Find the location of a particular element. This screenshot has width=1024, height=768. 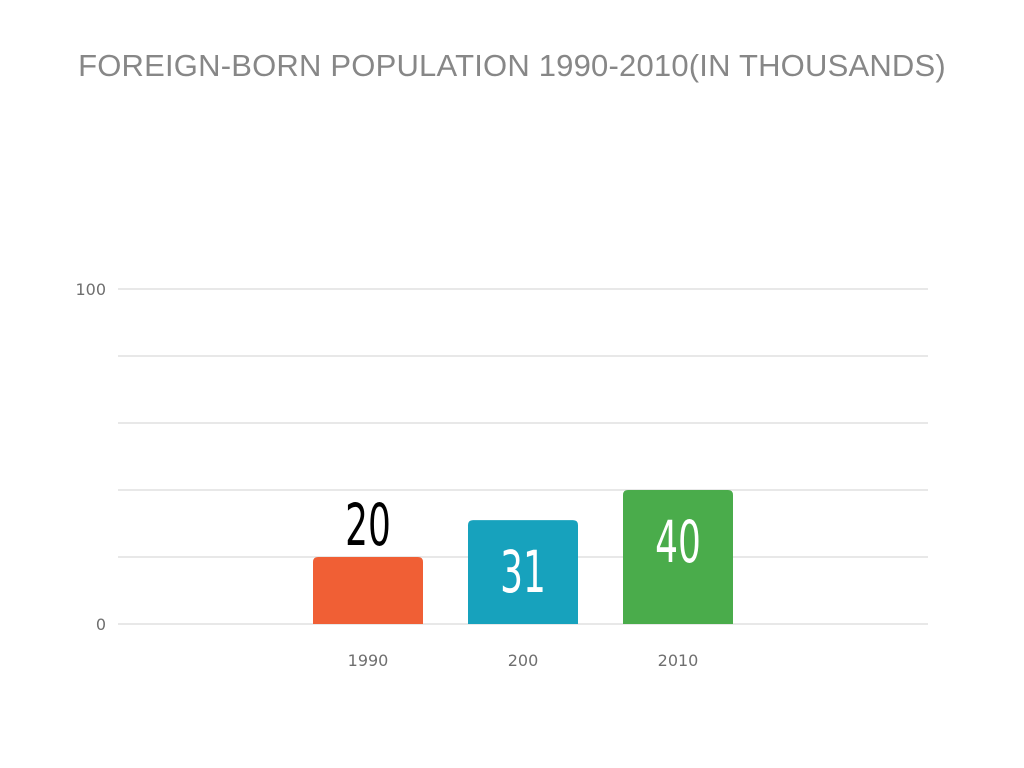

category-label: 200 is located at coordinates (523, 660).